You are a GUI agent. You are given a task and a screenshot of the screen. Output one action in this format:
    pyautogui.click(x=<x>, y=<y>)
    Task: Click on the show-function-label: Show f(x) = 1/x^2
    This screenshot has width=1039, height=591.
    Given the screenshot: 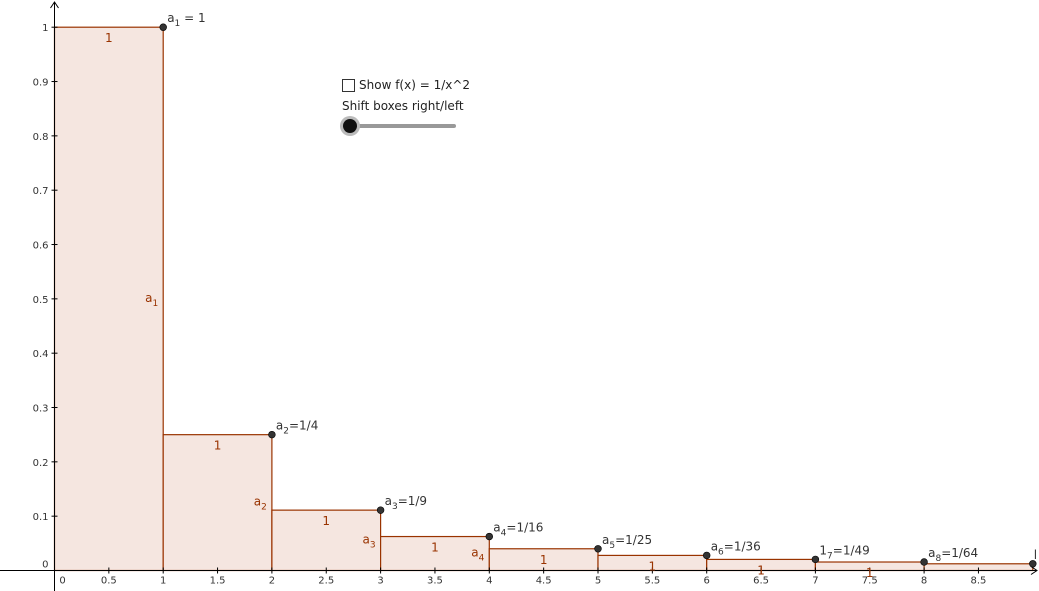 What is the action you would take?
    pyautogui.click(x=415, y=85)
    